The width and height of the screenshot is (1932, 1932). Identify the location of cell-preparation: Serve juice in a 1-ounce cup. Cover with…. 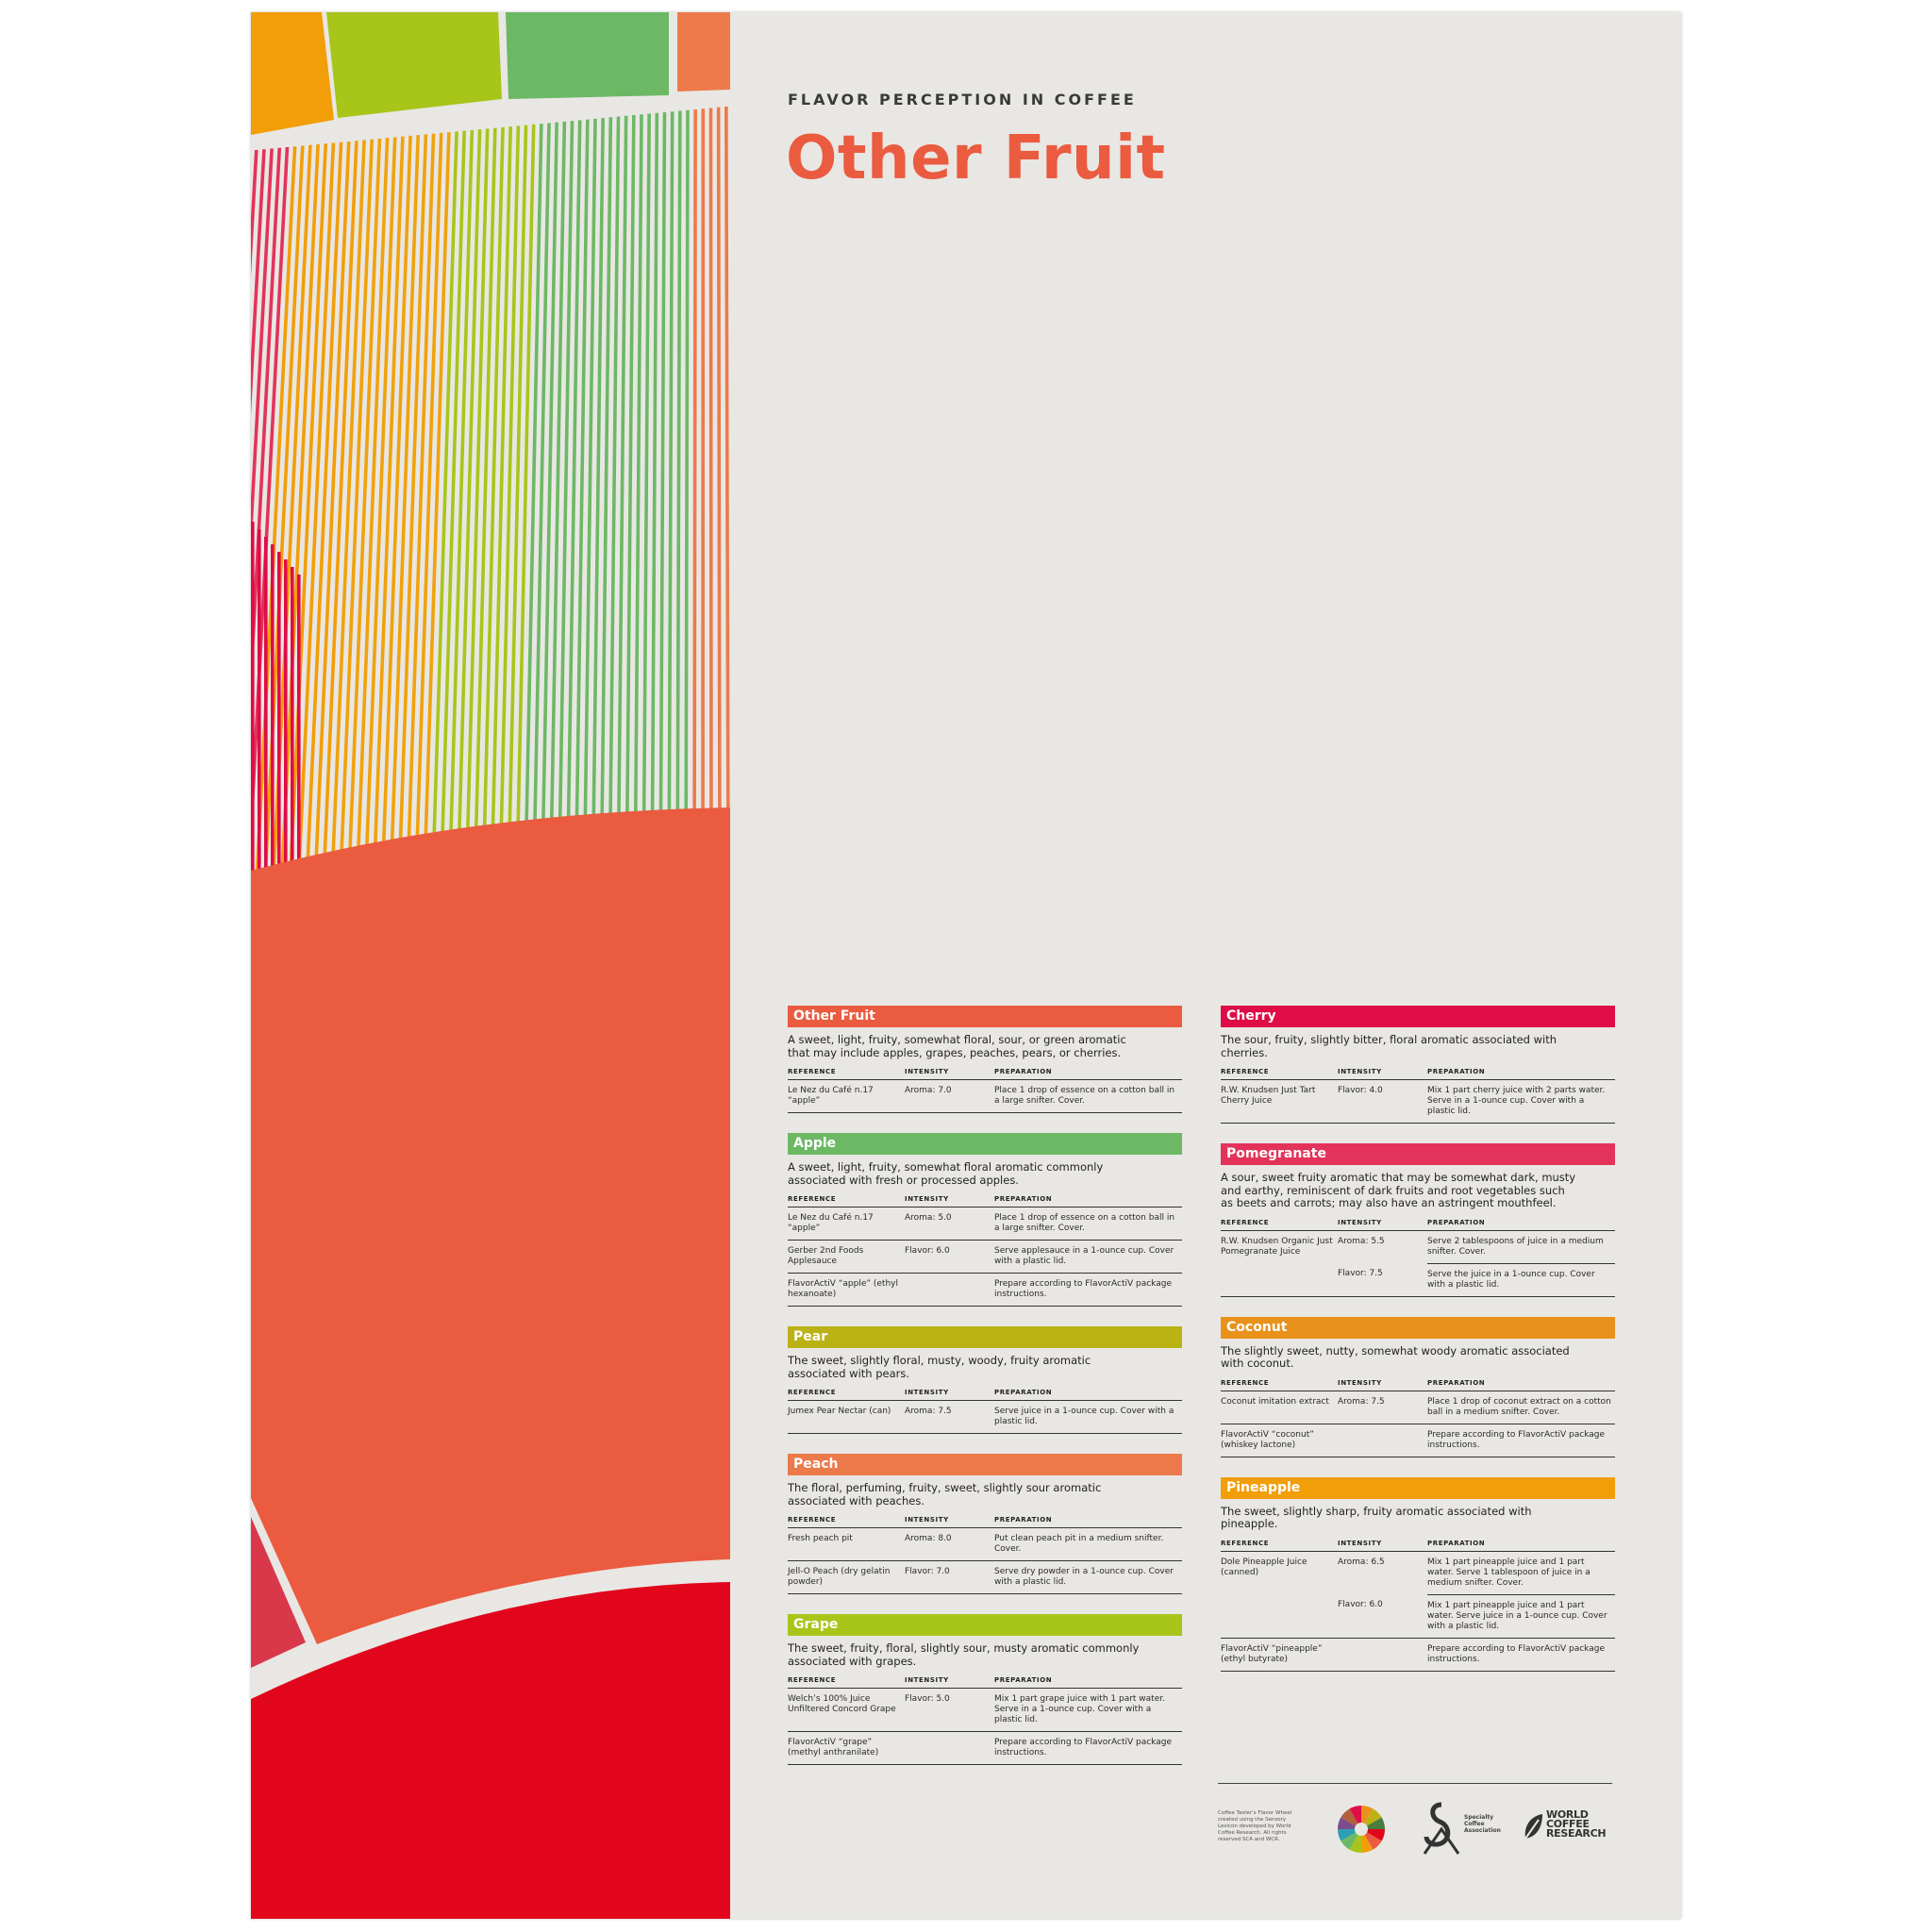
(1088, 1417).